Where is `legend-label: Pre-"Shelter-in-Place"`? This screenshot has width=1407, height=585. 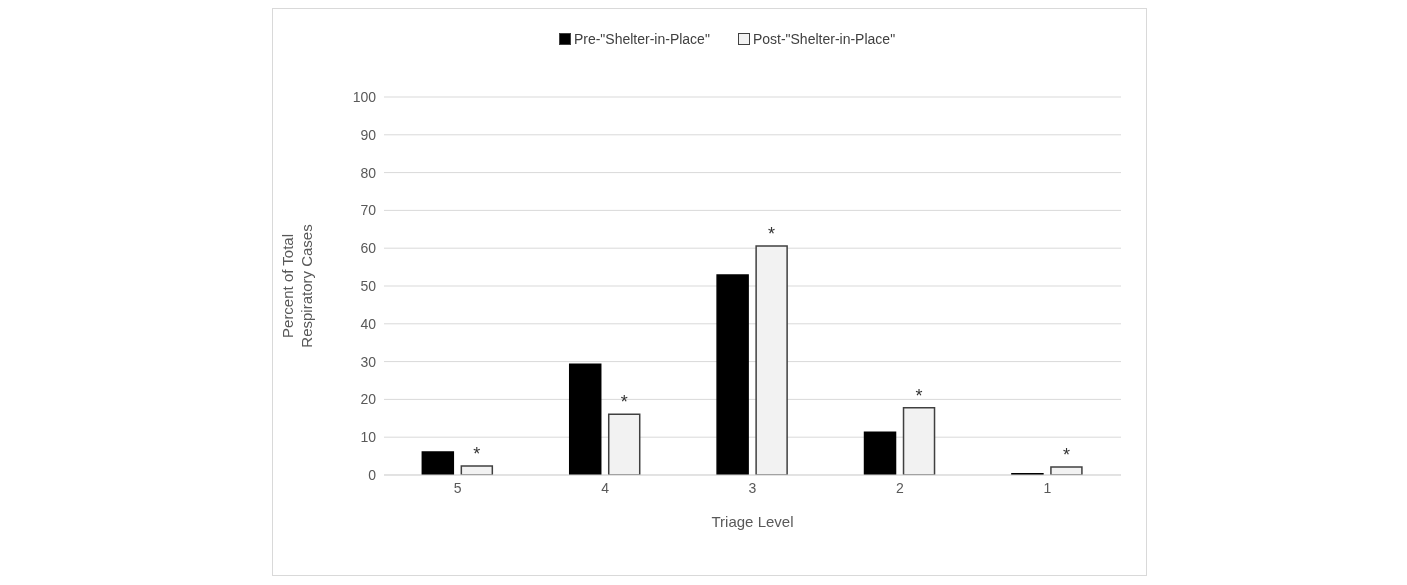 legend-label: Pre-"Shelter-in-Place" is located at coordinates (641, 39).